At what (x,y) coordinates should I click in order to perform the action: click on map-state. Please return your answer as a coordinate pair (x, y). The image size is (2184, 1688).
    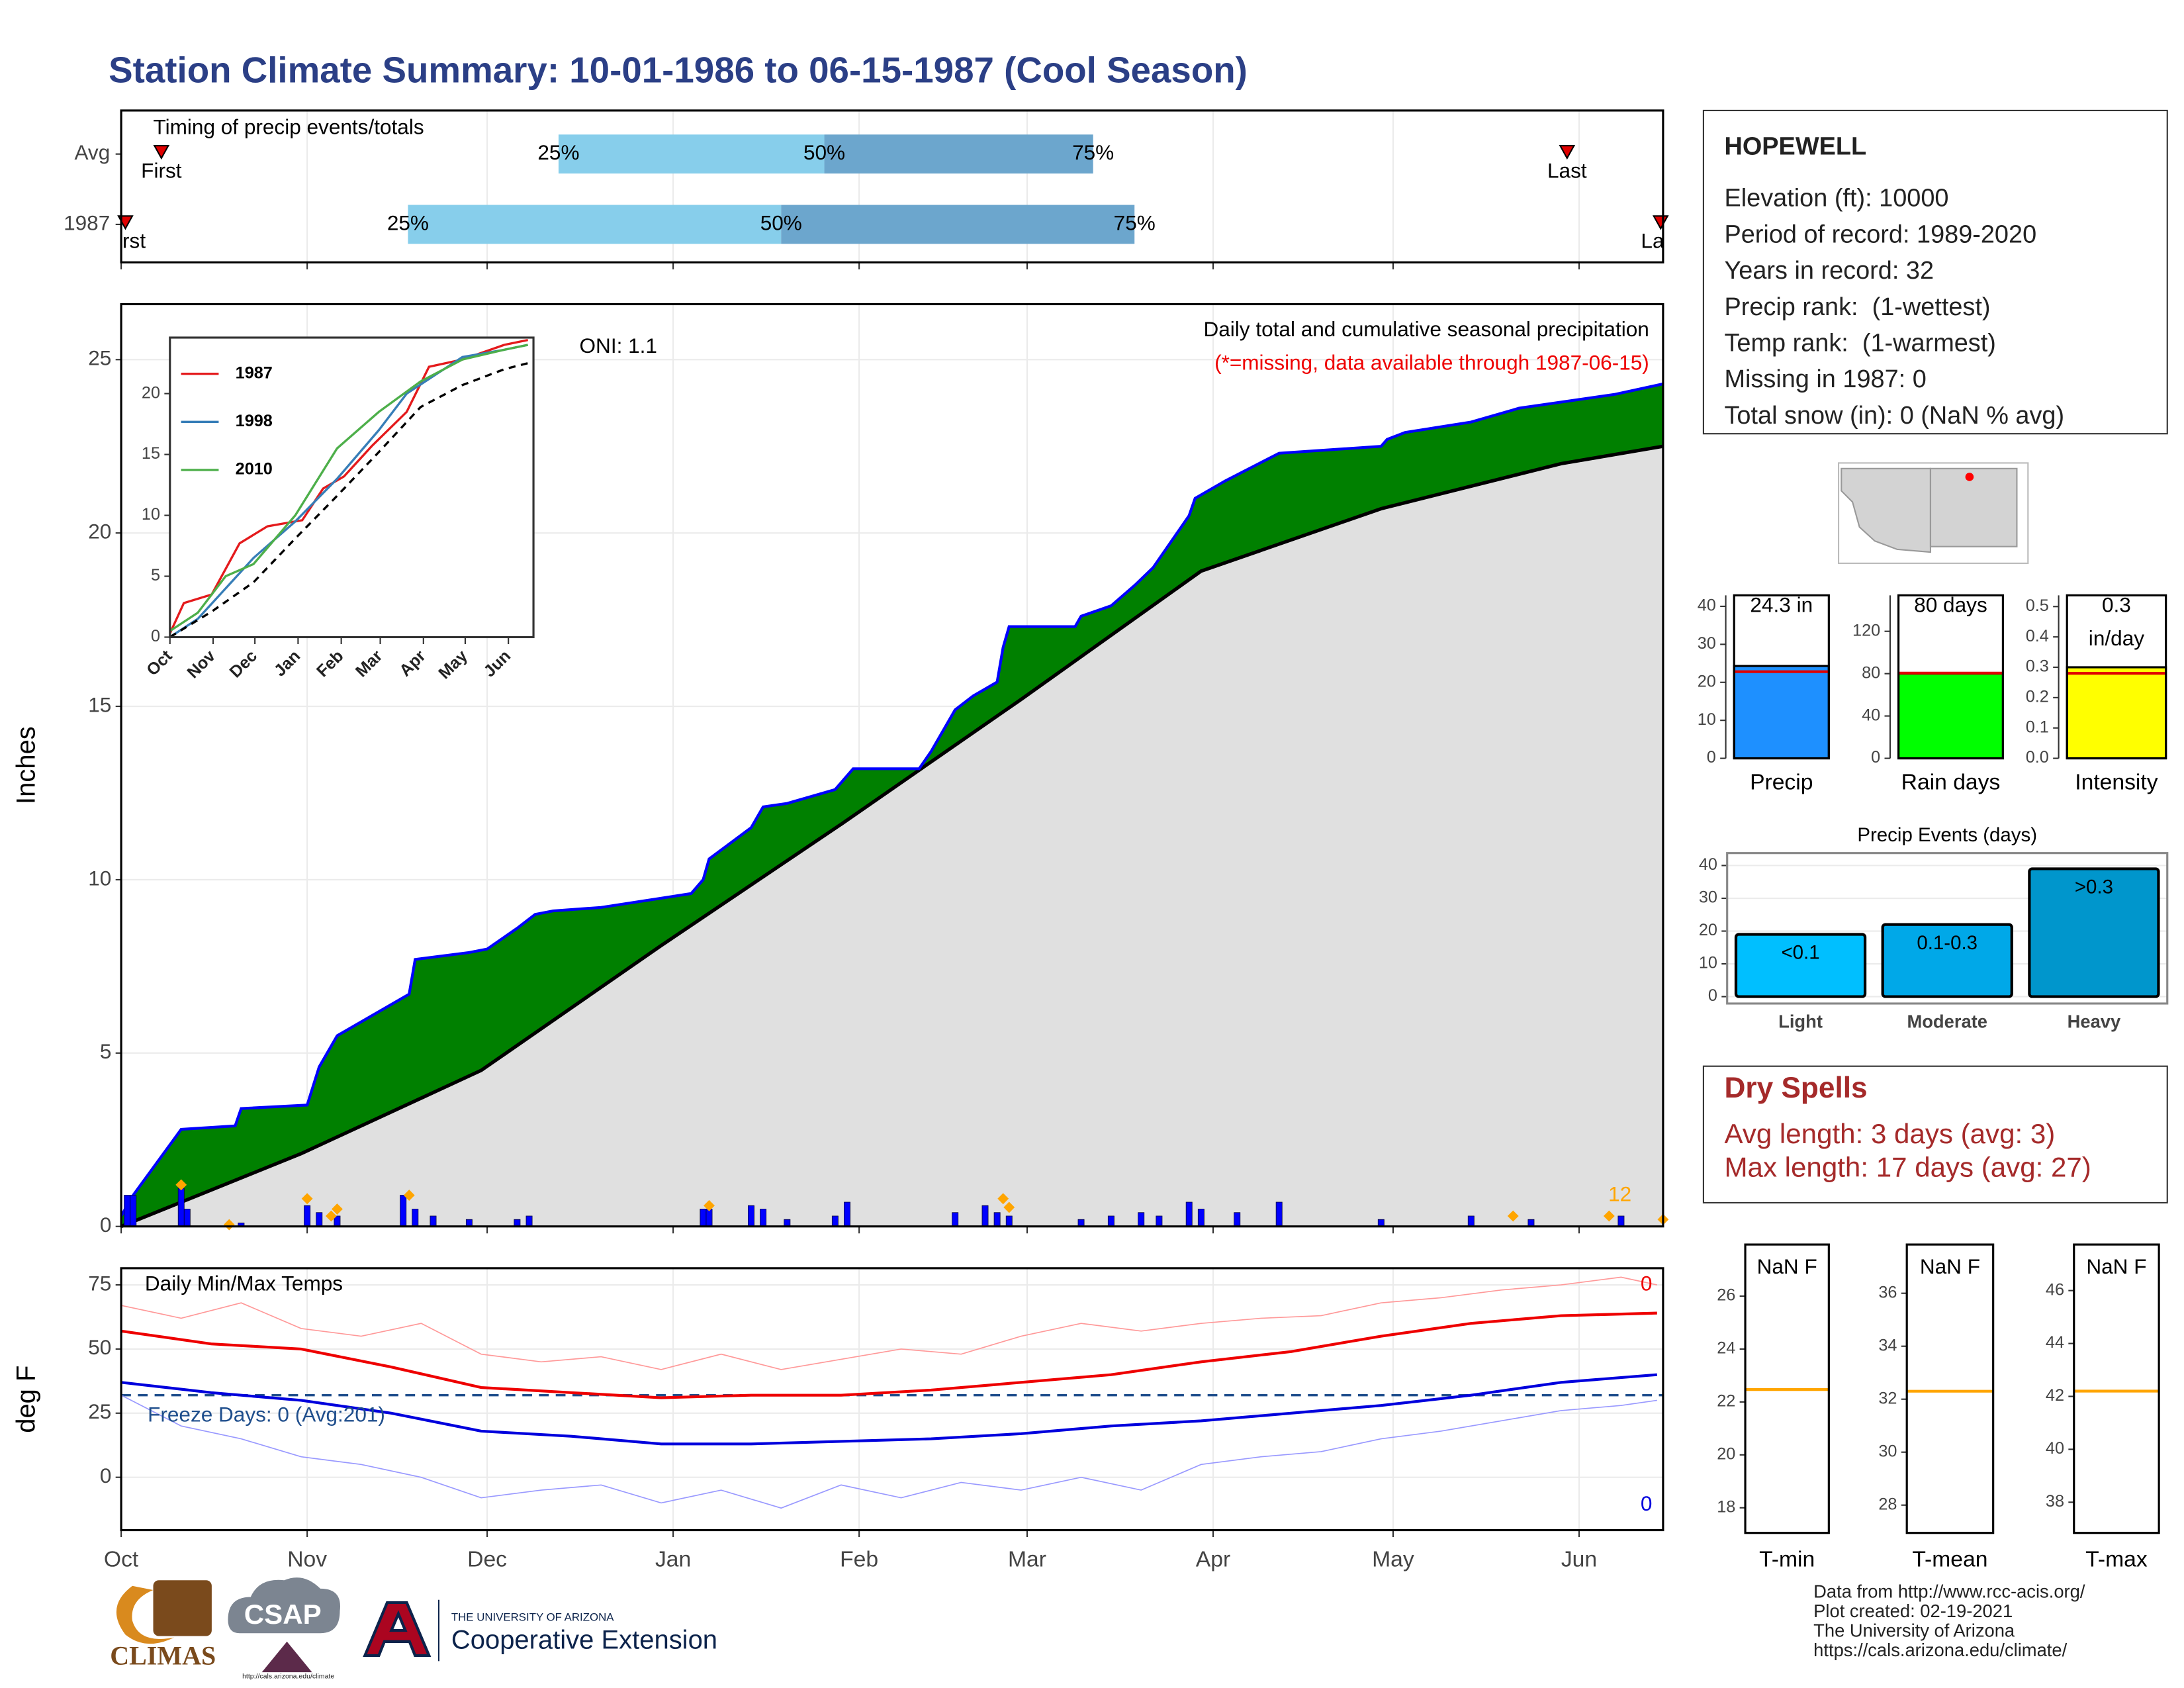
    Looking at the image, I should click on (1974, 507).